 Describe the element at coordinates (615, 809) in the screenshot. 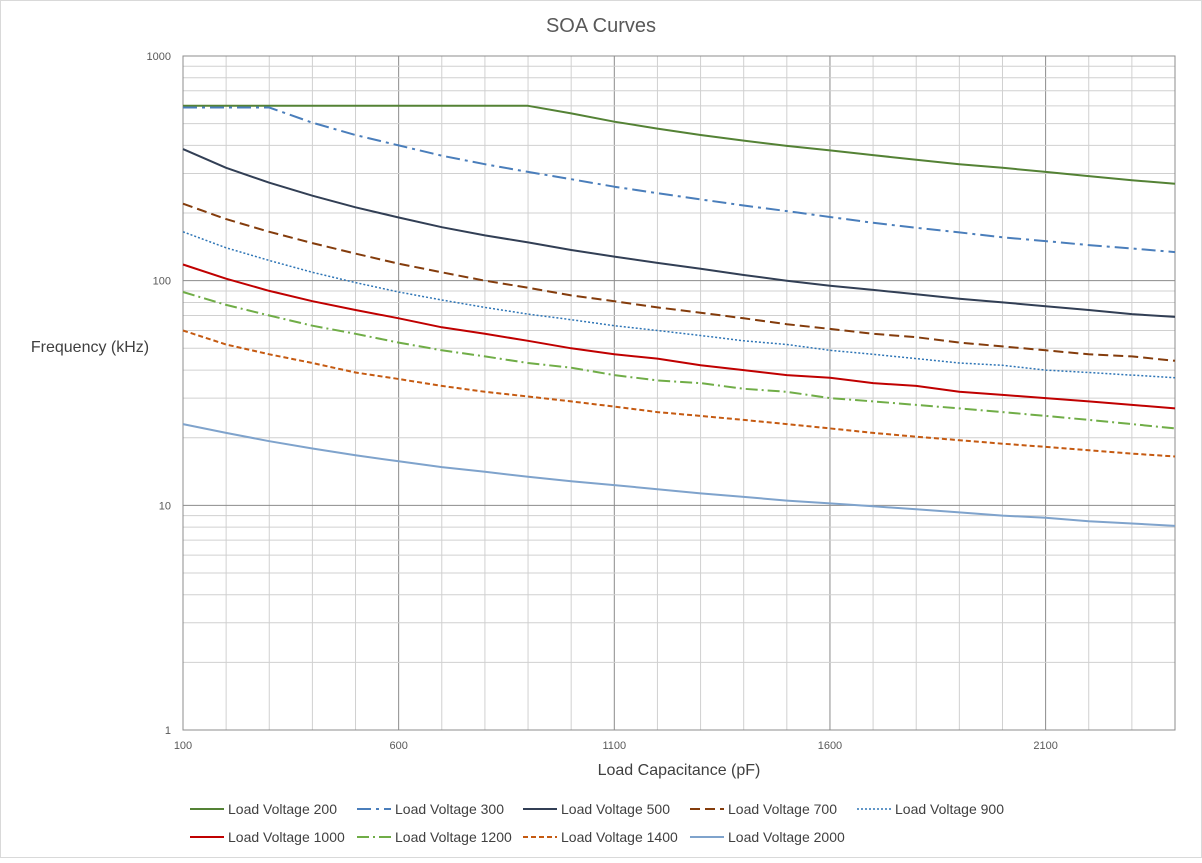

I see `legend-label: Load Voltage 500` at that location.